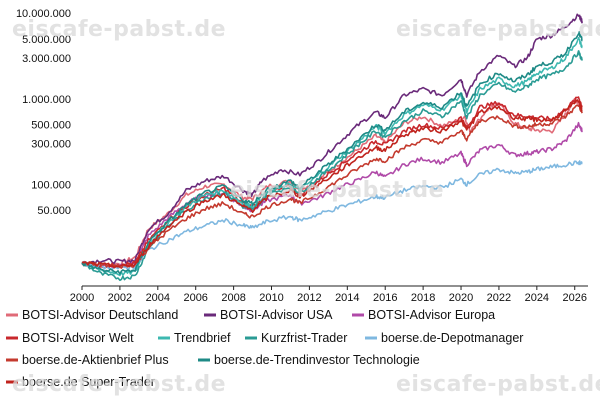 This screenshot has height=400, width=600. I want to click on legend-label: BOTSI-Advisor Welt, so click(78, 338).